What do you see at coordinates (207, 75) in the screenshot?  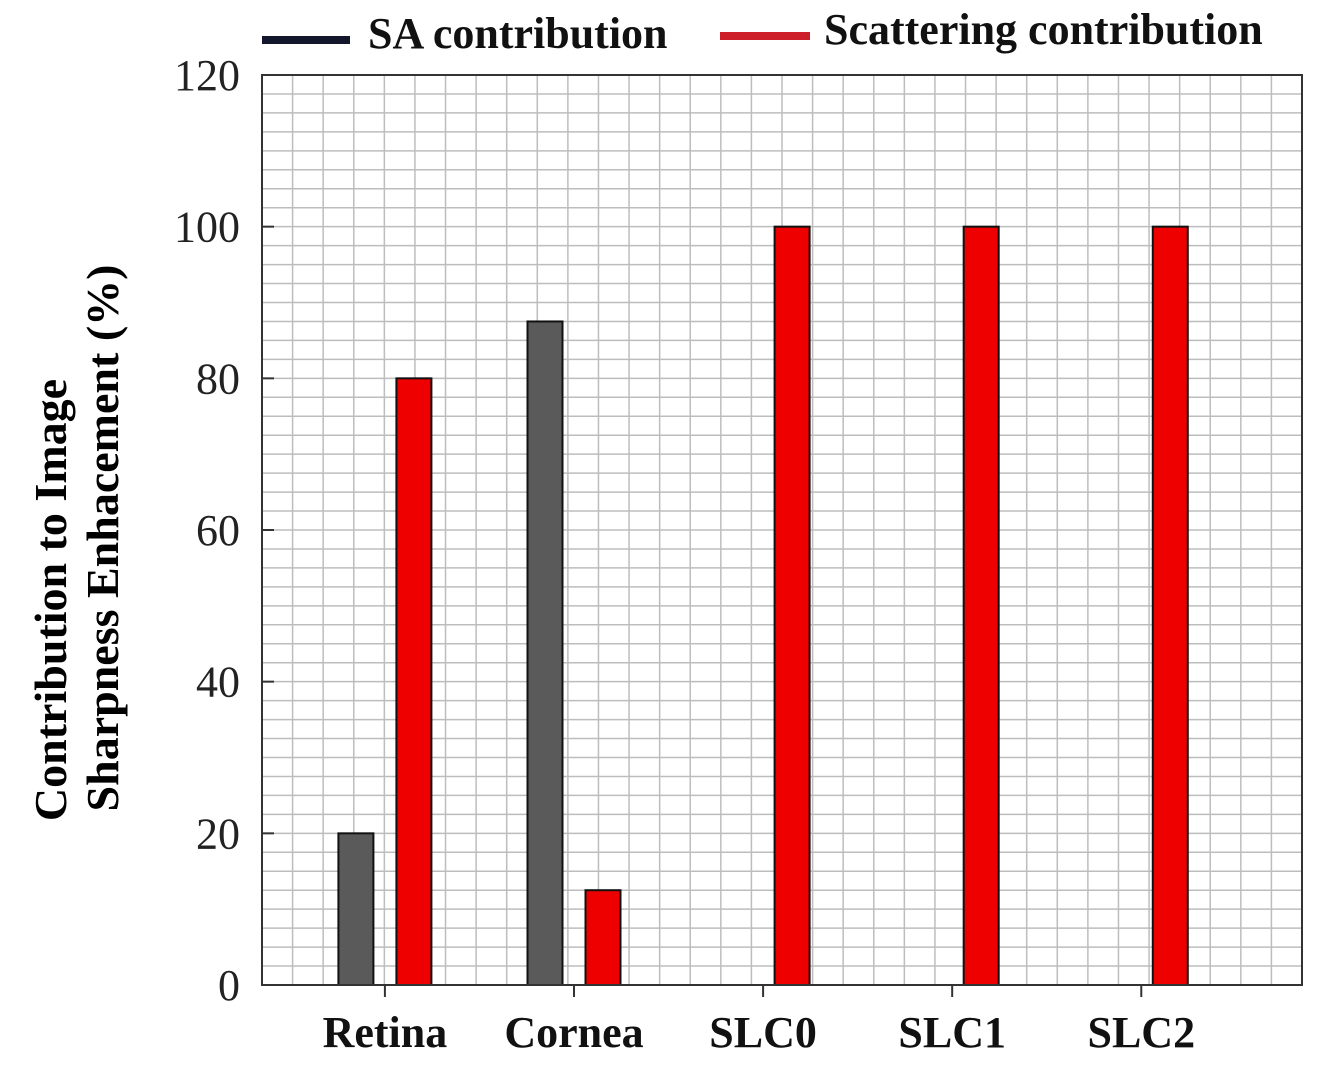 I see `y-tick-label: 120` at bounding box center [207, 75].